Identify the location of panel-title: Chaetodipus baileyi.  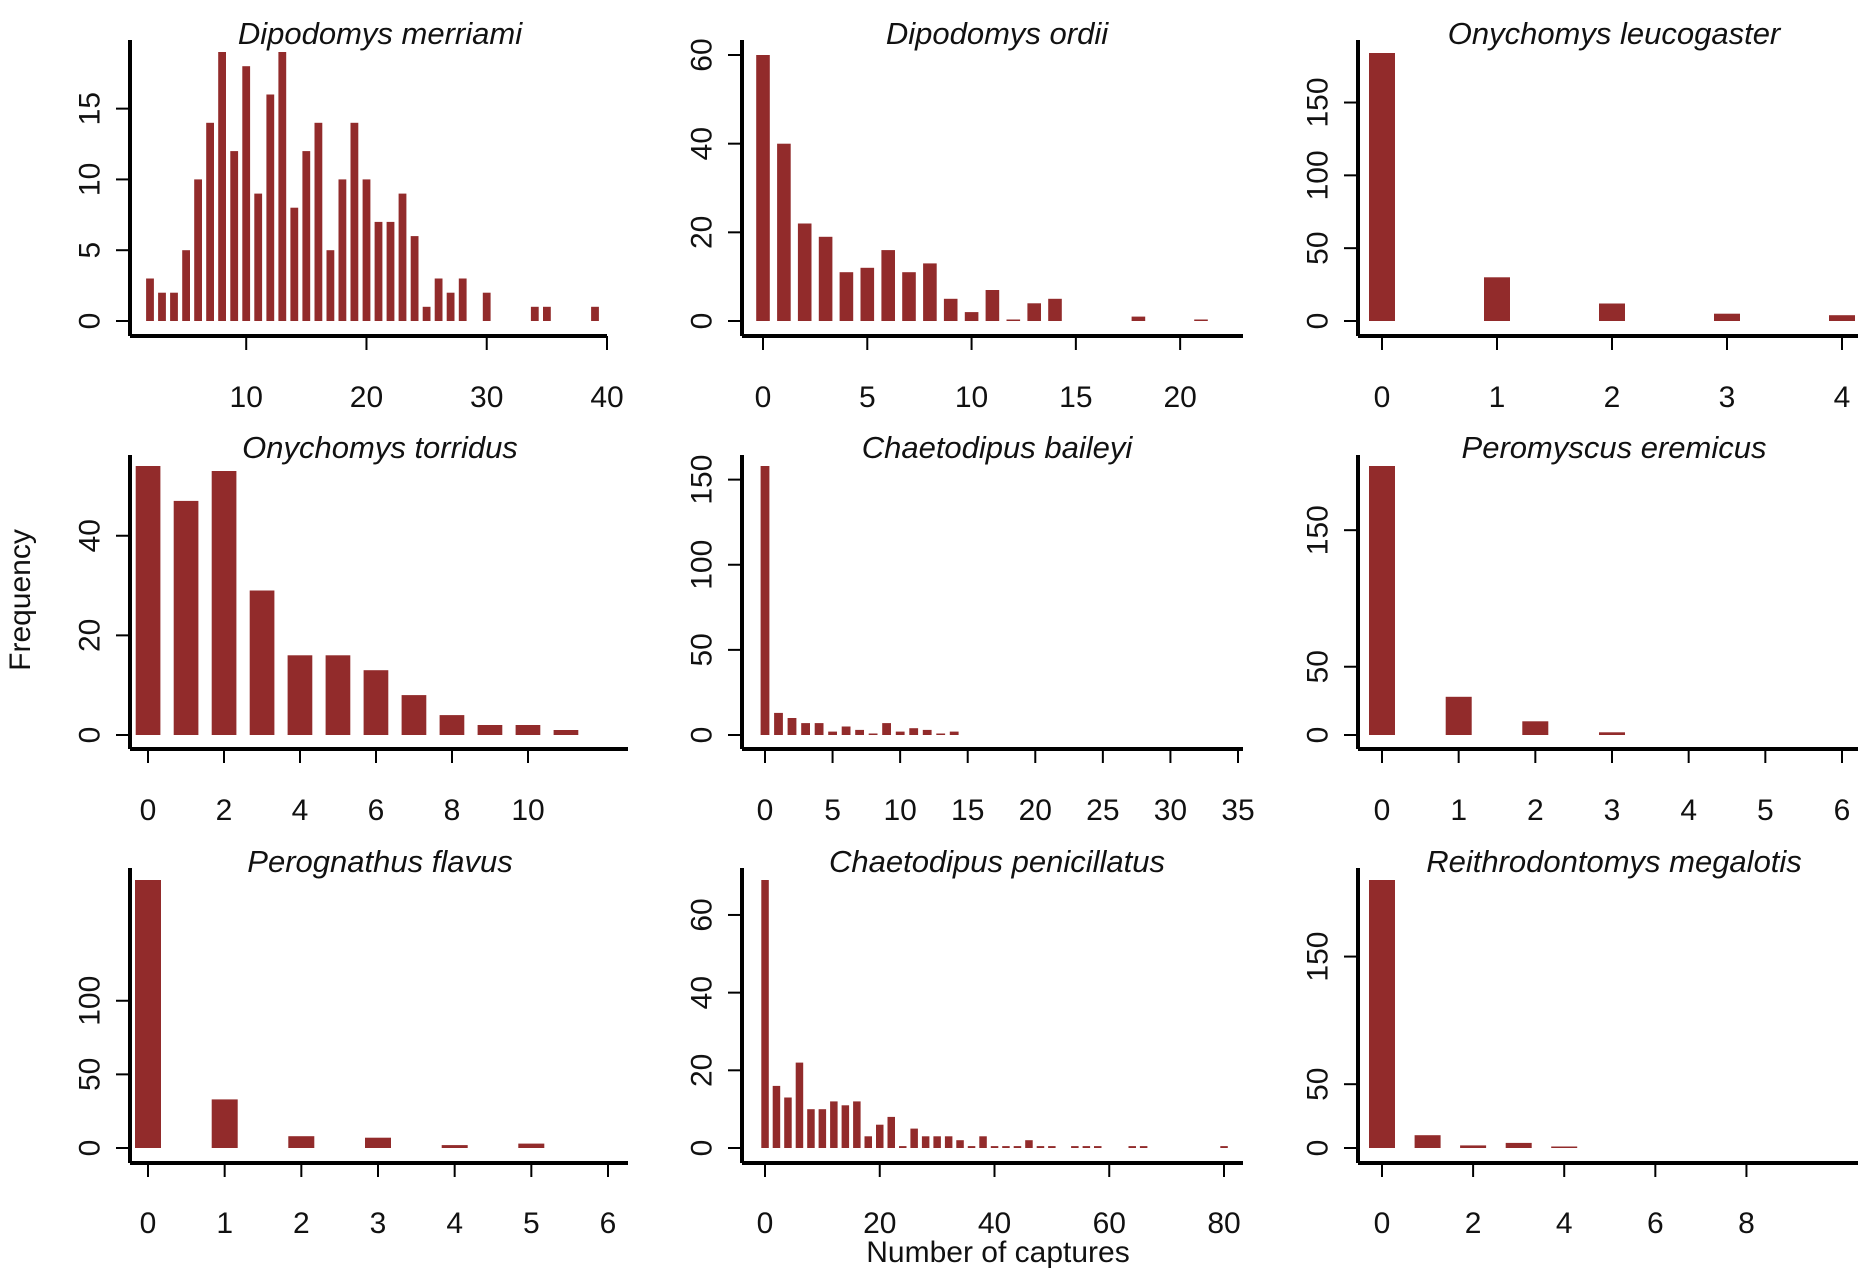
(998, 447).